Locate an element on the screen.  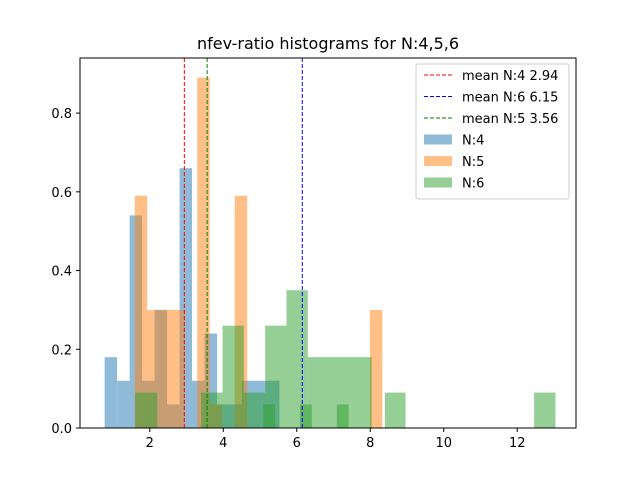
y-tick-label: 0.4 is located at coordinates (61, 272).